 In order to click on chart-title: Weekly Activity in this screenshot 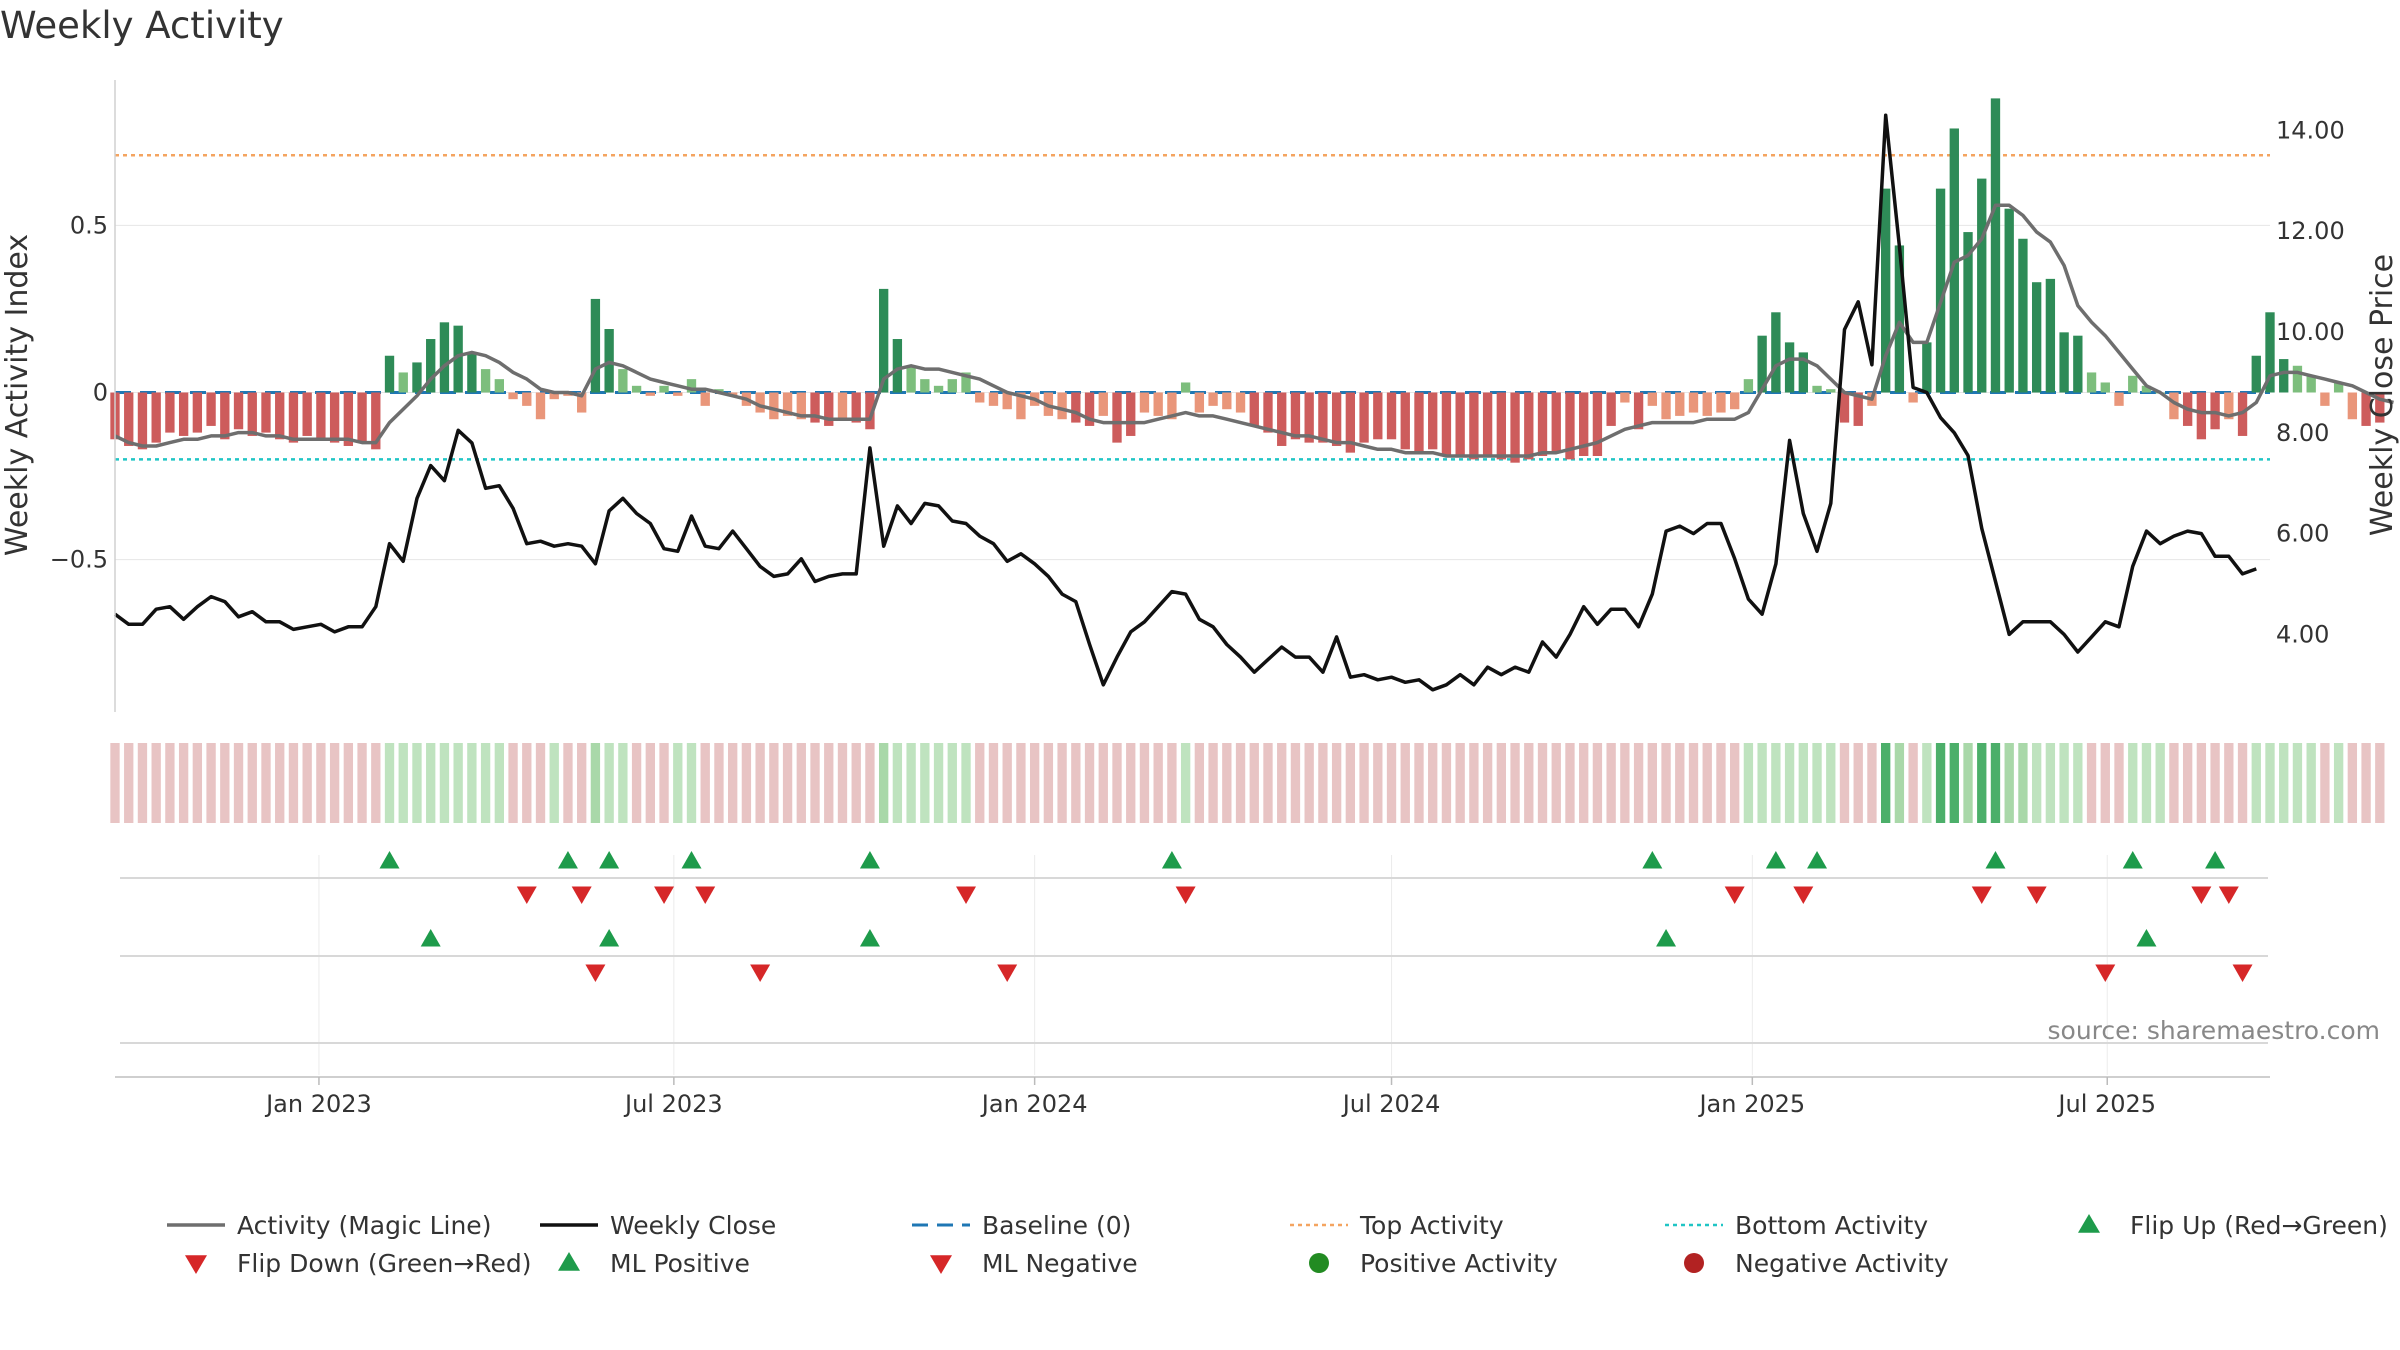, I will do `click(142, 25)`.